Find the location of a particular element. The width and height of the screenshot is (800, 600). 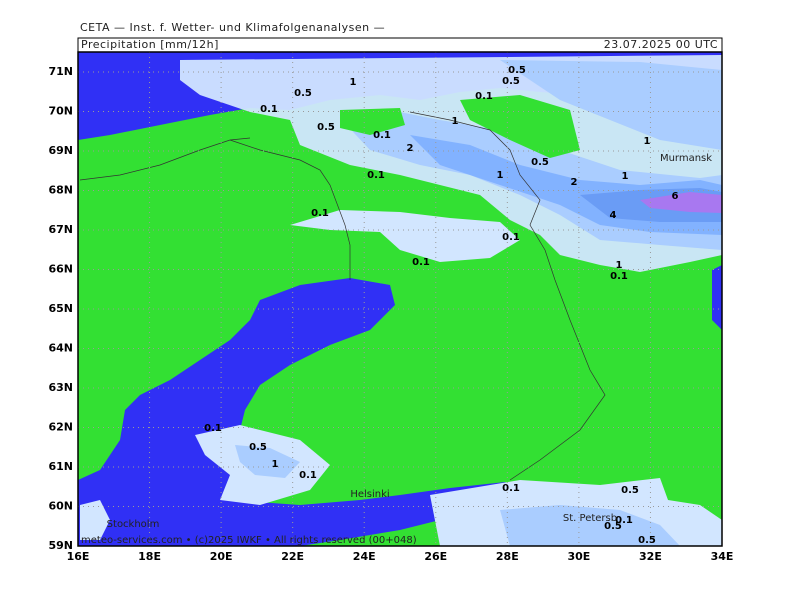

city-label: Helsinki is located at coordinates (369, 494).